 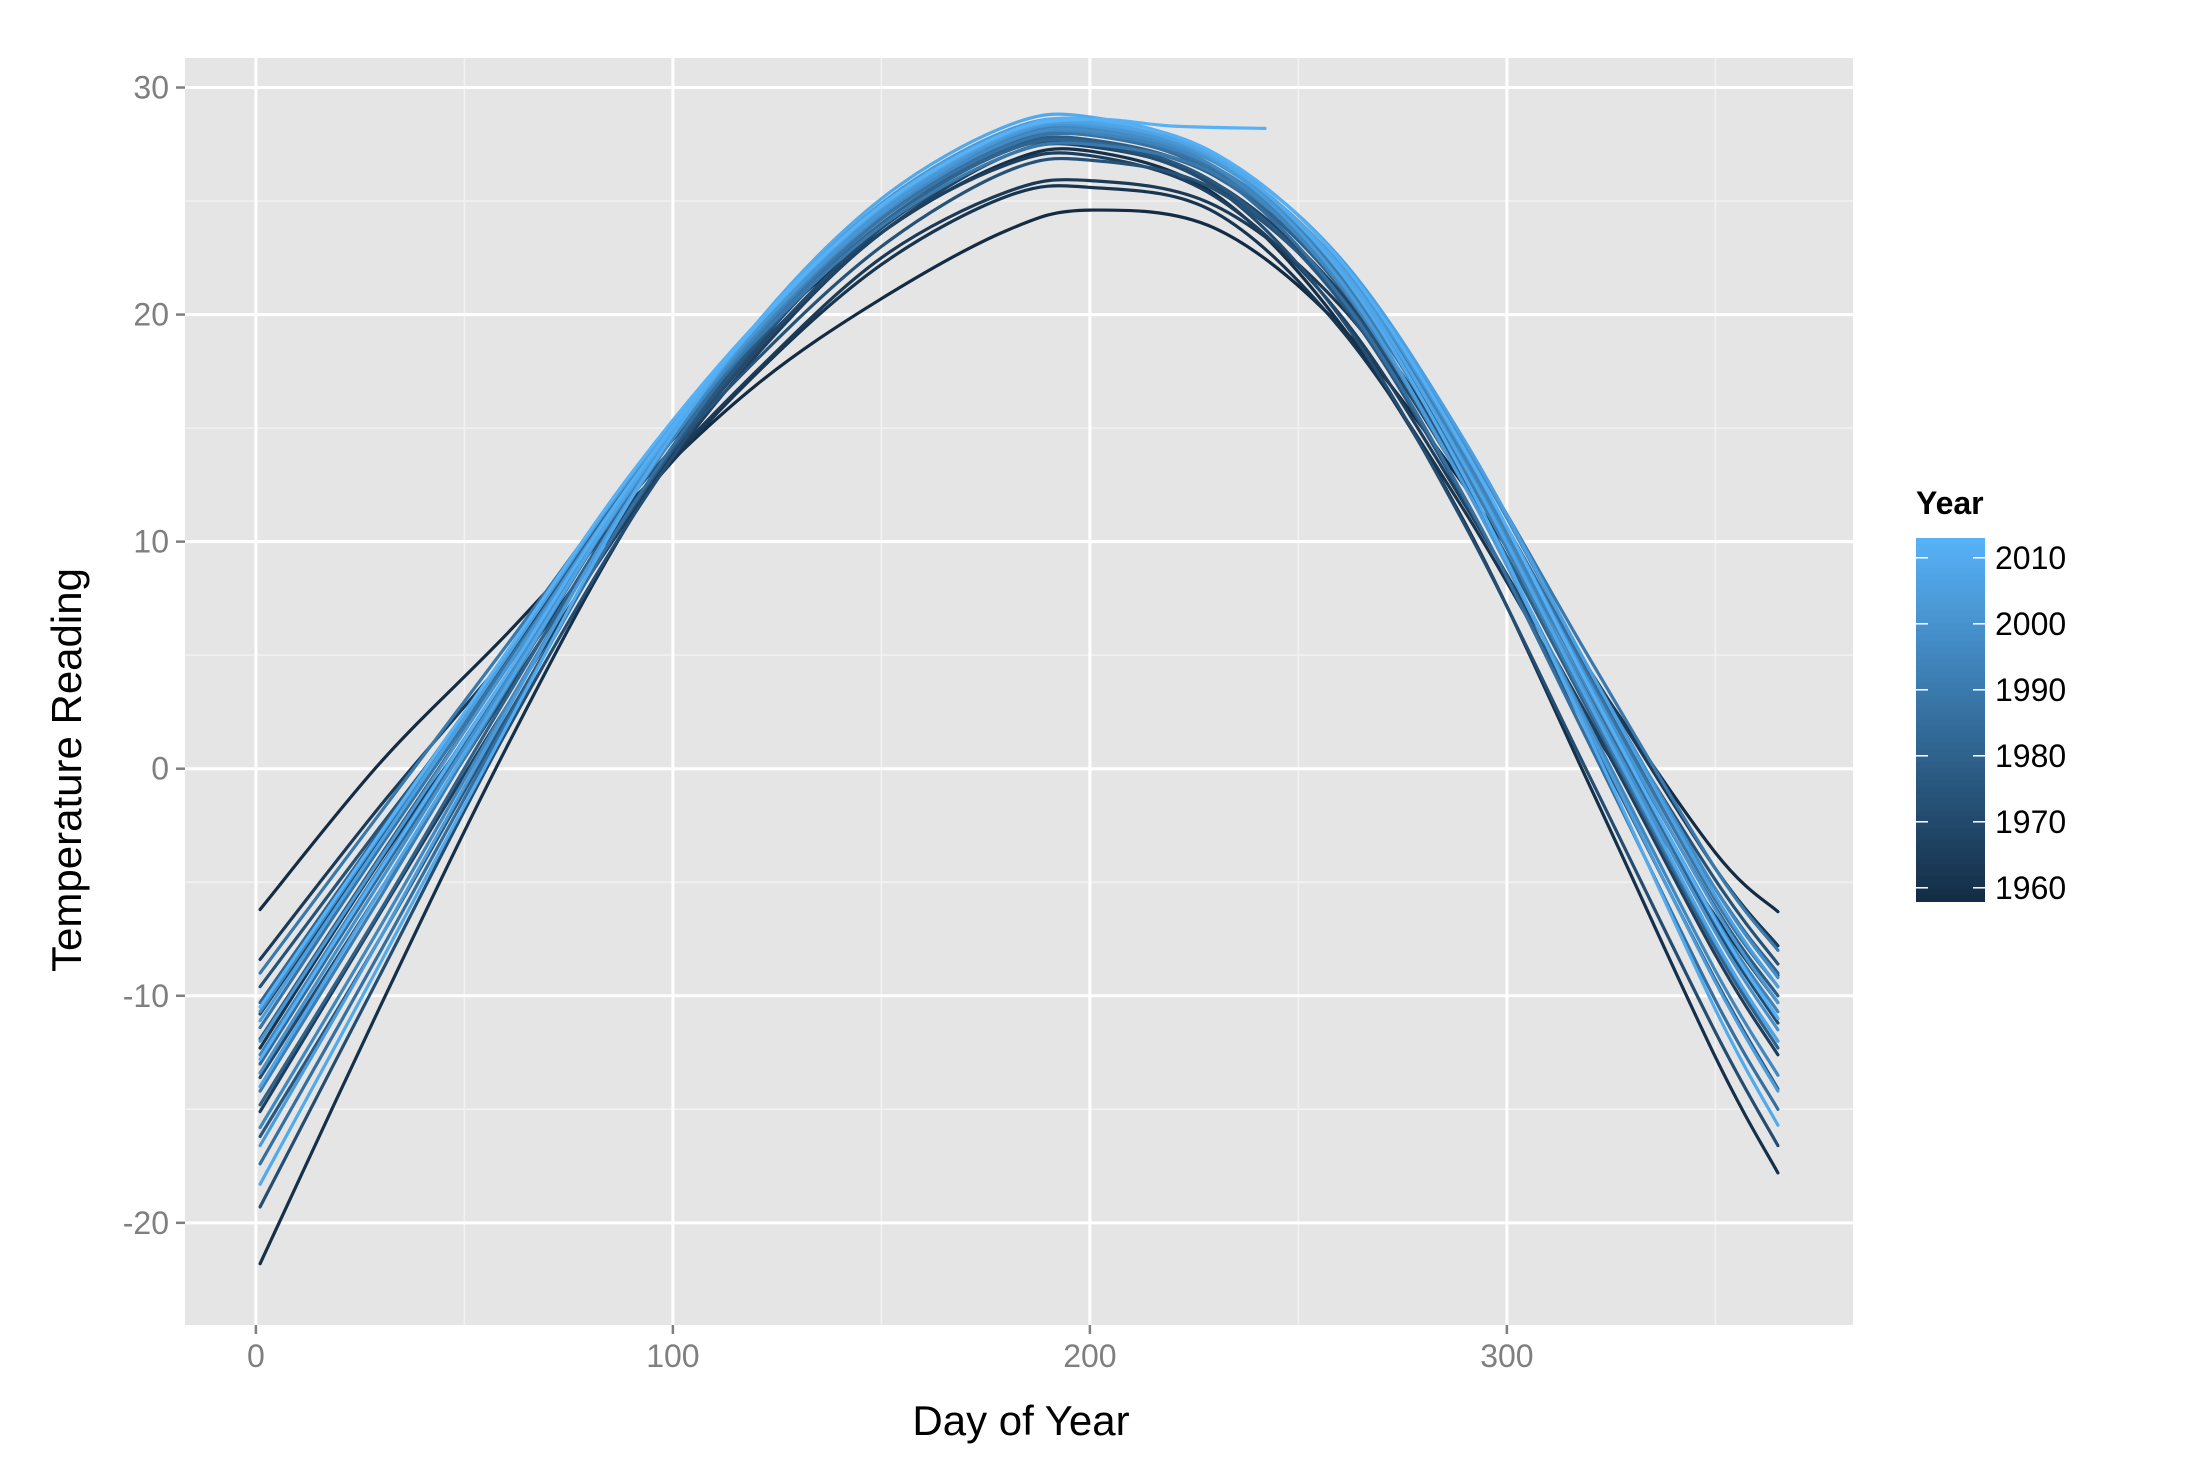 I want to click on y-tick-label: 30, so click(x=151, y=88).